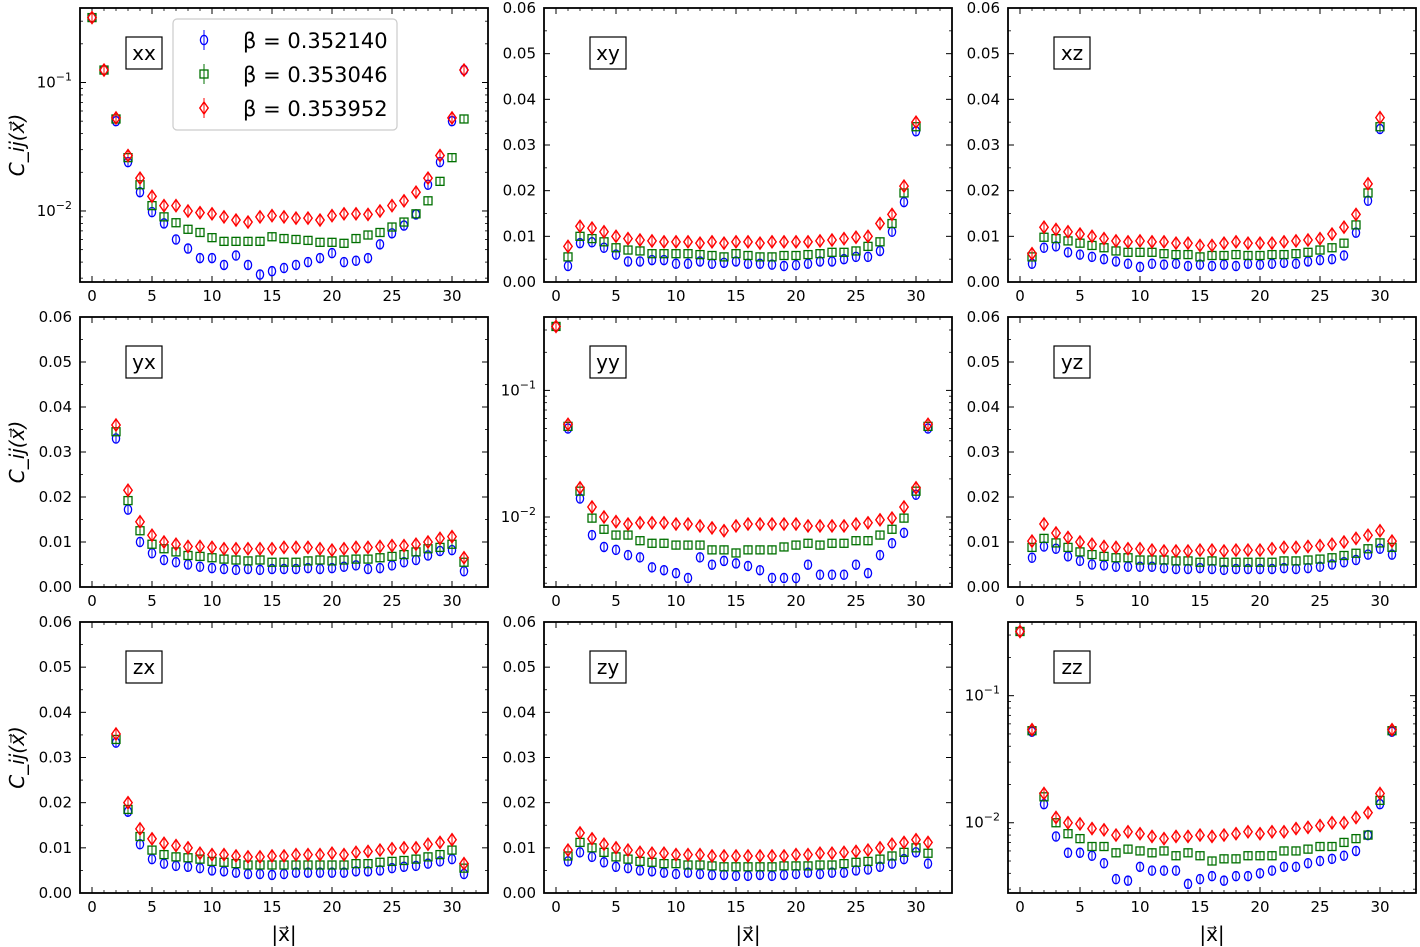  Describe the element at coordinates (285, 74) in the screenshot. I see `legend-box` at that location.